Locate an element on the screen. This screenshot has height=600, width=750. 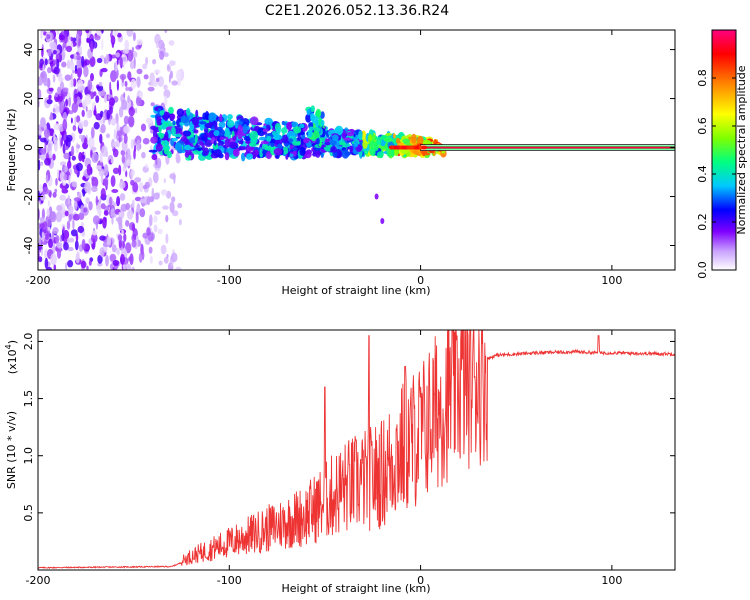
spectrogram-y-tick-label: 40 is located at coordinates (28, 50).